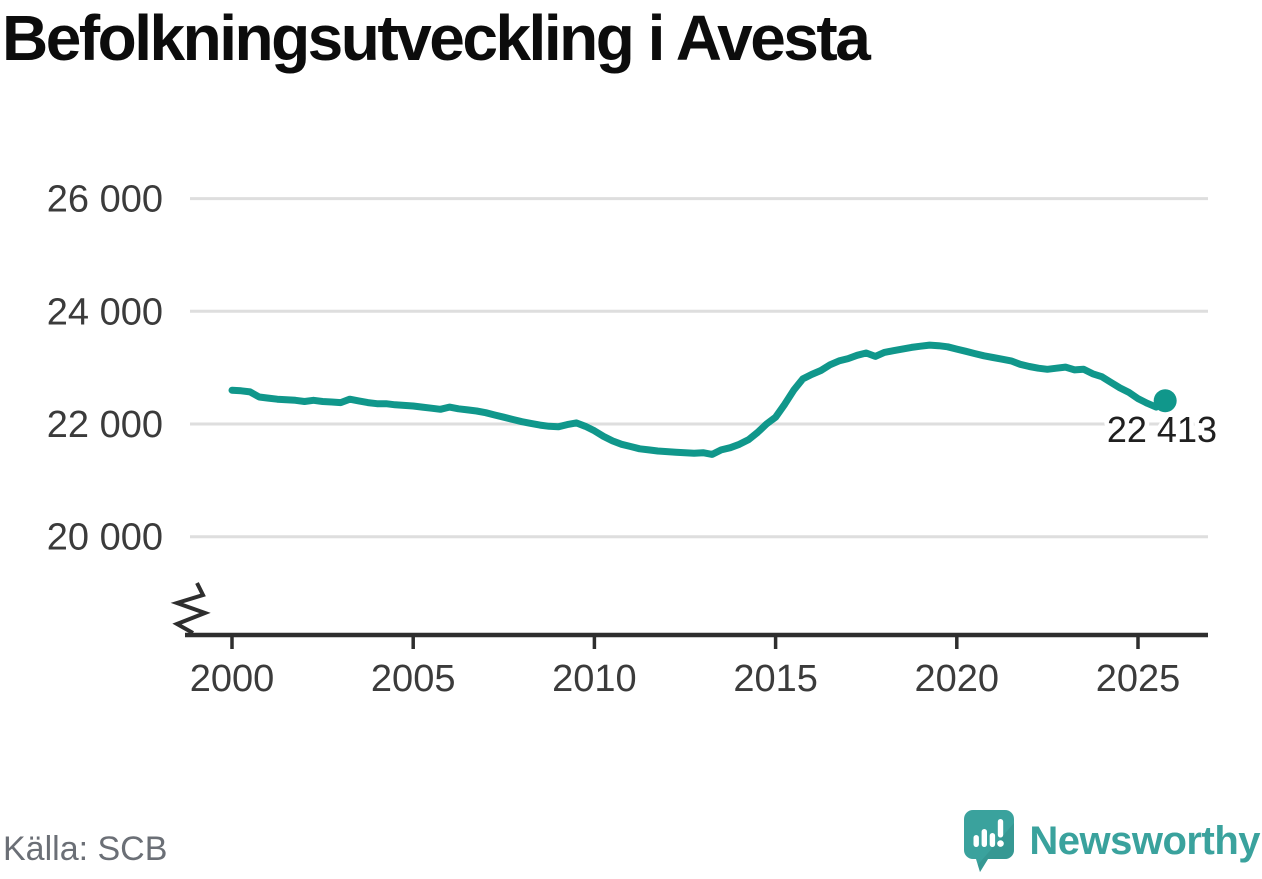  What do you see at coordinates (105, 369) in the screenshot?
I see `y-axis-labels: 26 000 24 000 22 000 20 000` at bounding box center [105, 369].